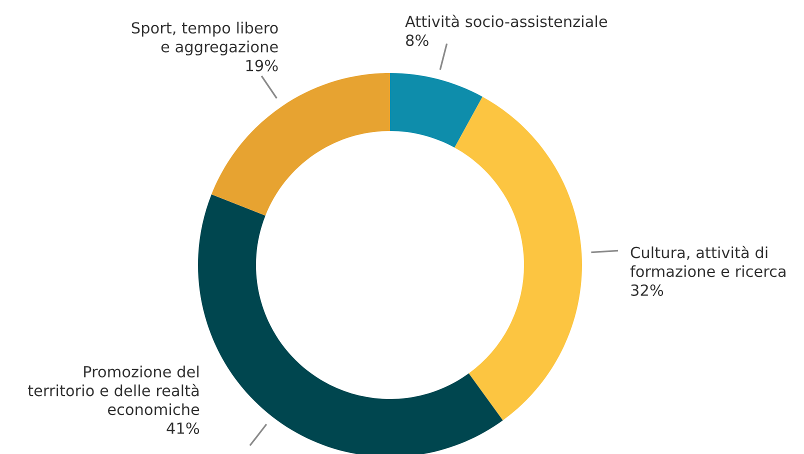  I want to click on slice-label: Sport, tempo libero e aggregazione, so click(205, 39).